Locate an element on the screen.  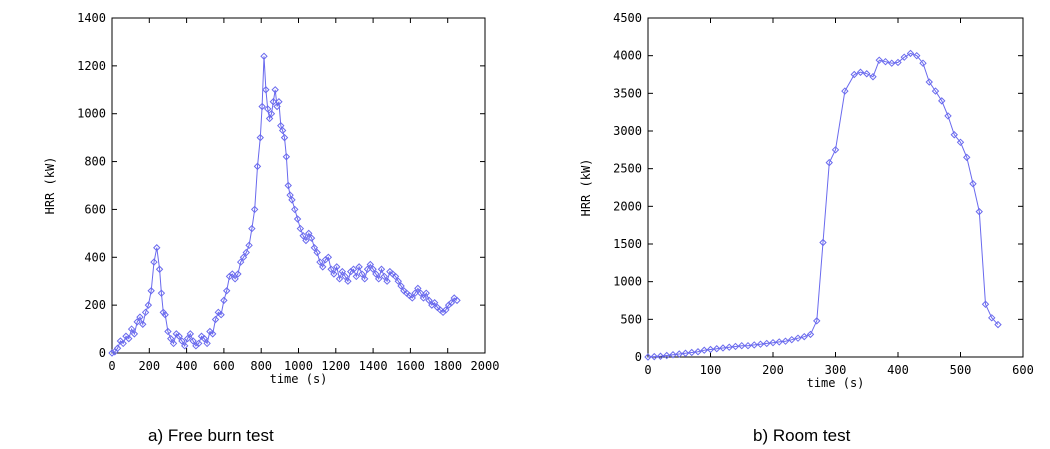
room-test-x-tick-label: 300 is located at coordinates (836, 370).